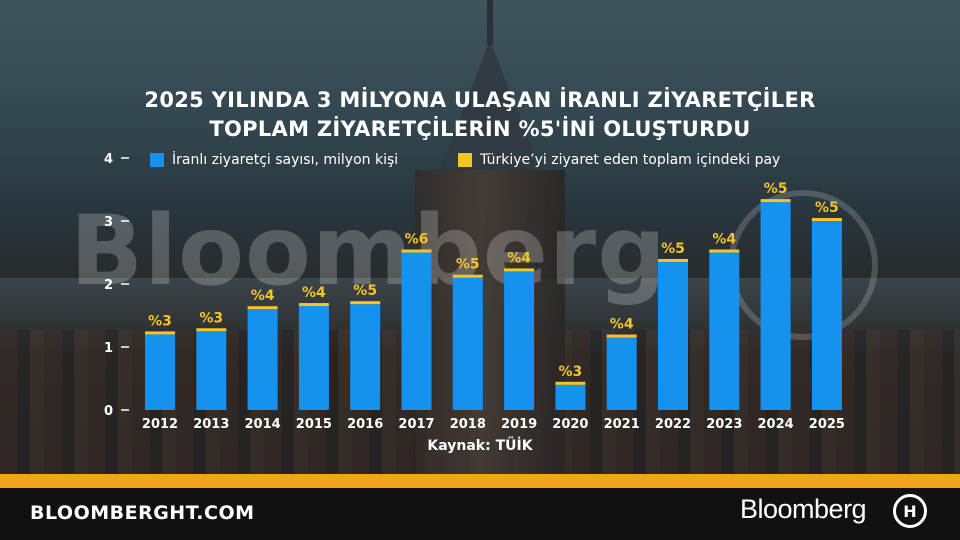  Describe the element at coordinates (480, 129) in the screenshot. I see `chart-title-line-2: TOPLAM ZİYARETÇİLERİN %5'İNİ OLUŞTURDU` at that location.